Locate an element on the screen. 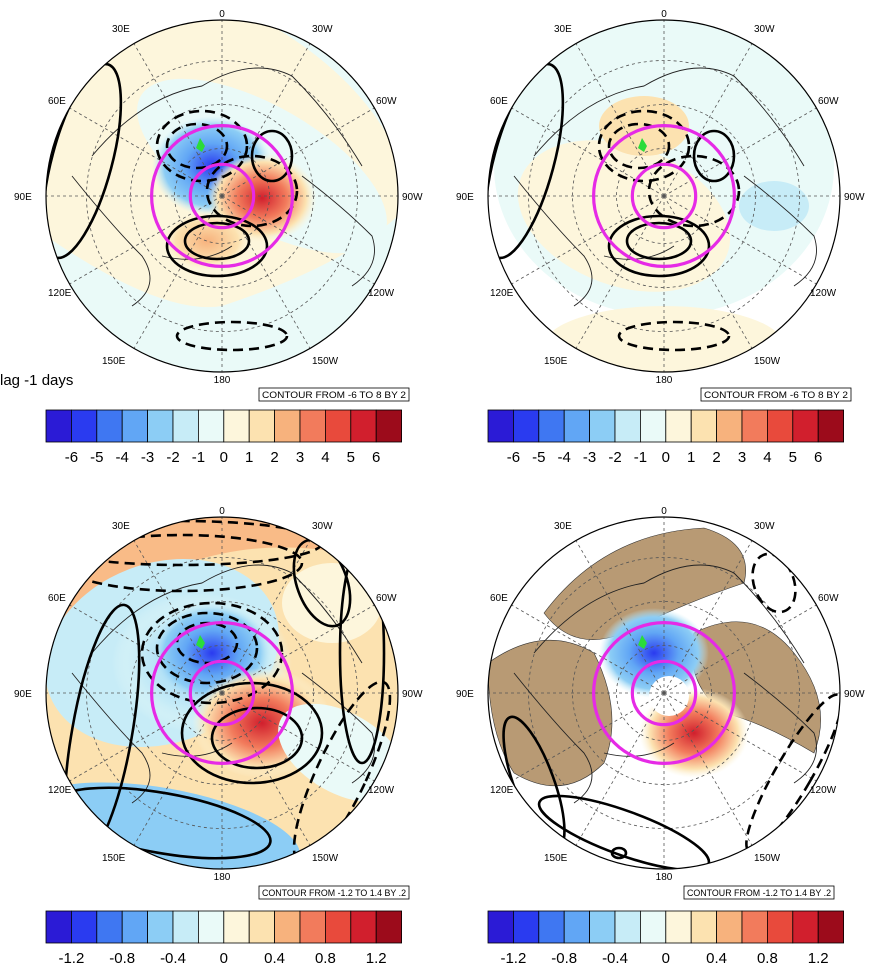 The image size is (880, 964). lon-label-tr1: 30W is located at coordinates (764, 29).